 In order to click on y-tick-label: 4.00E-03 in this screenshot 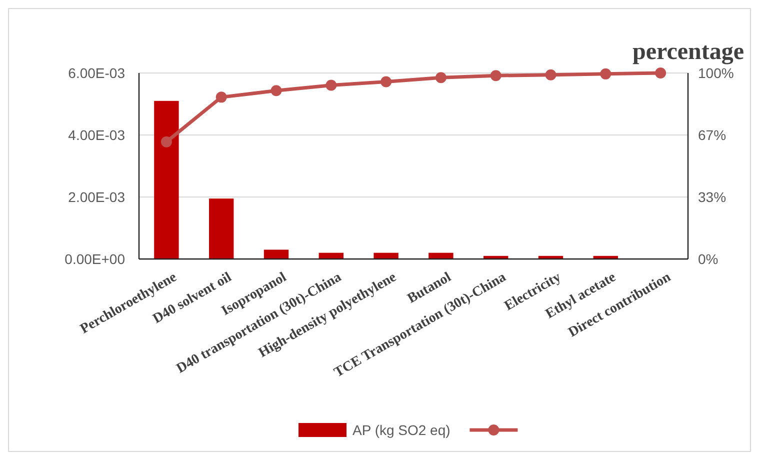, I will do `click(97, 134)`.